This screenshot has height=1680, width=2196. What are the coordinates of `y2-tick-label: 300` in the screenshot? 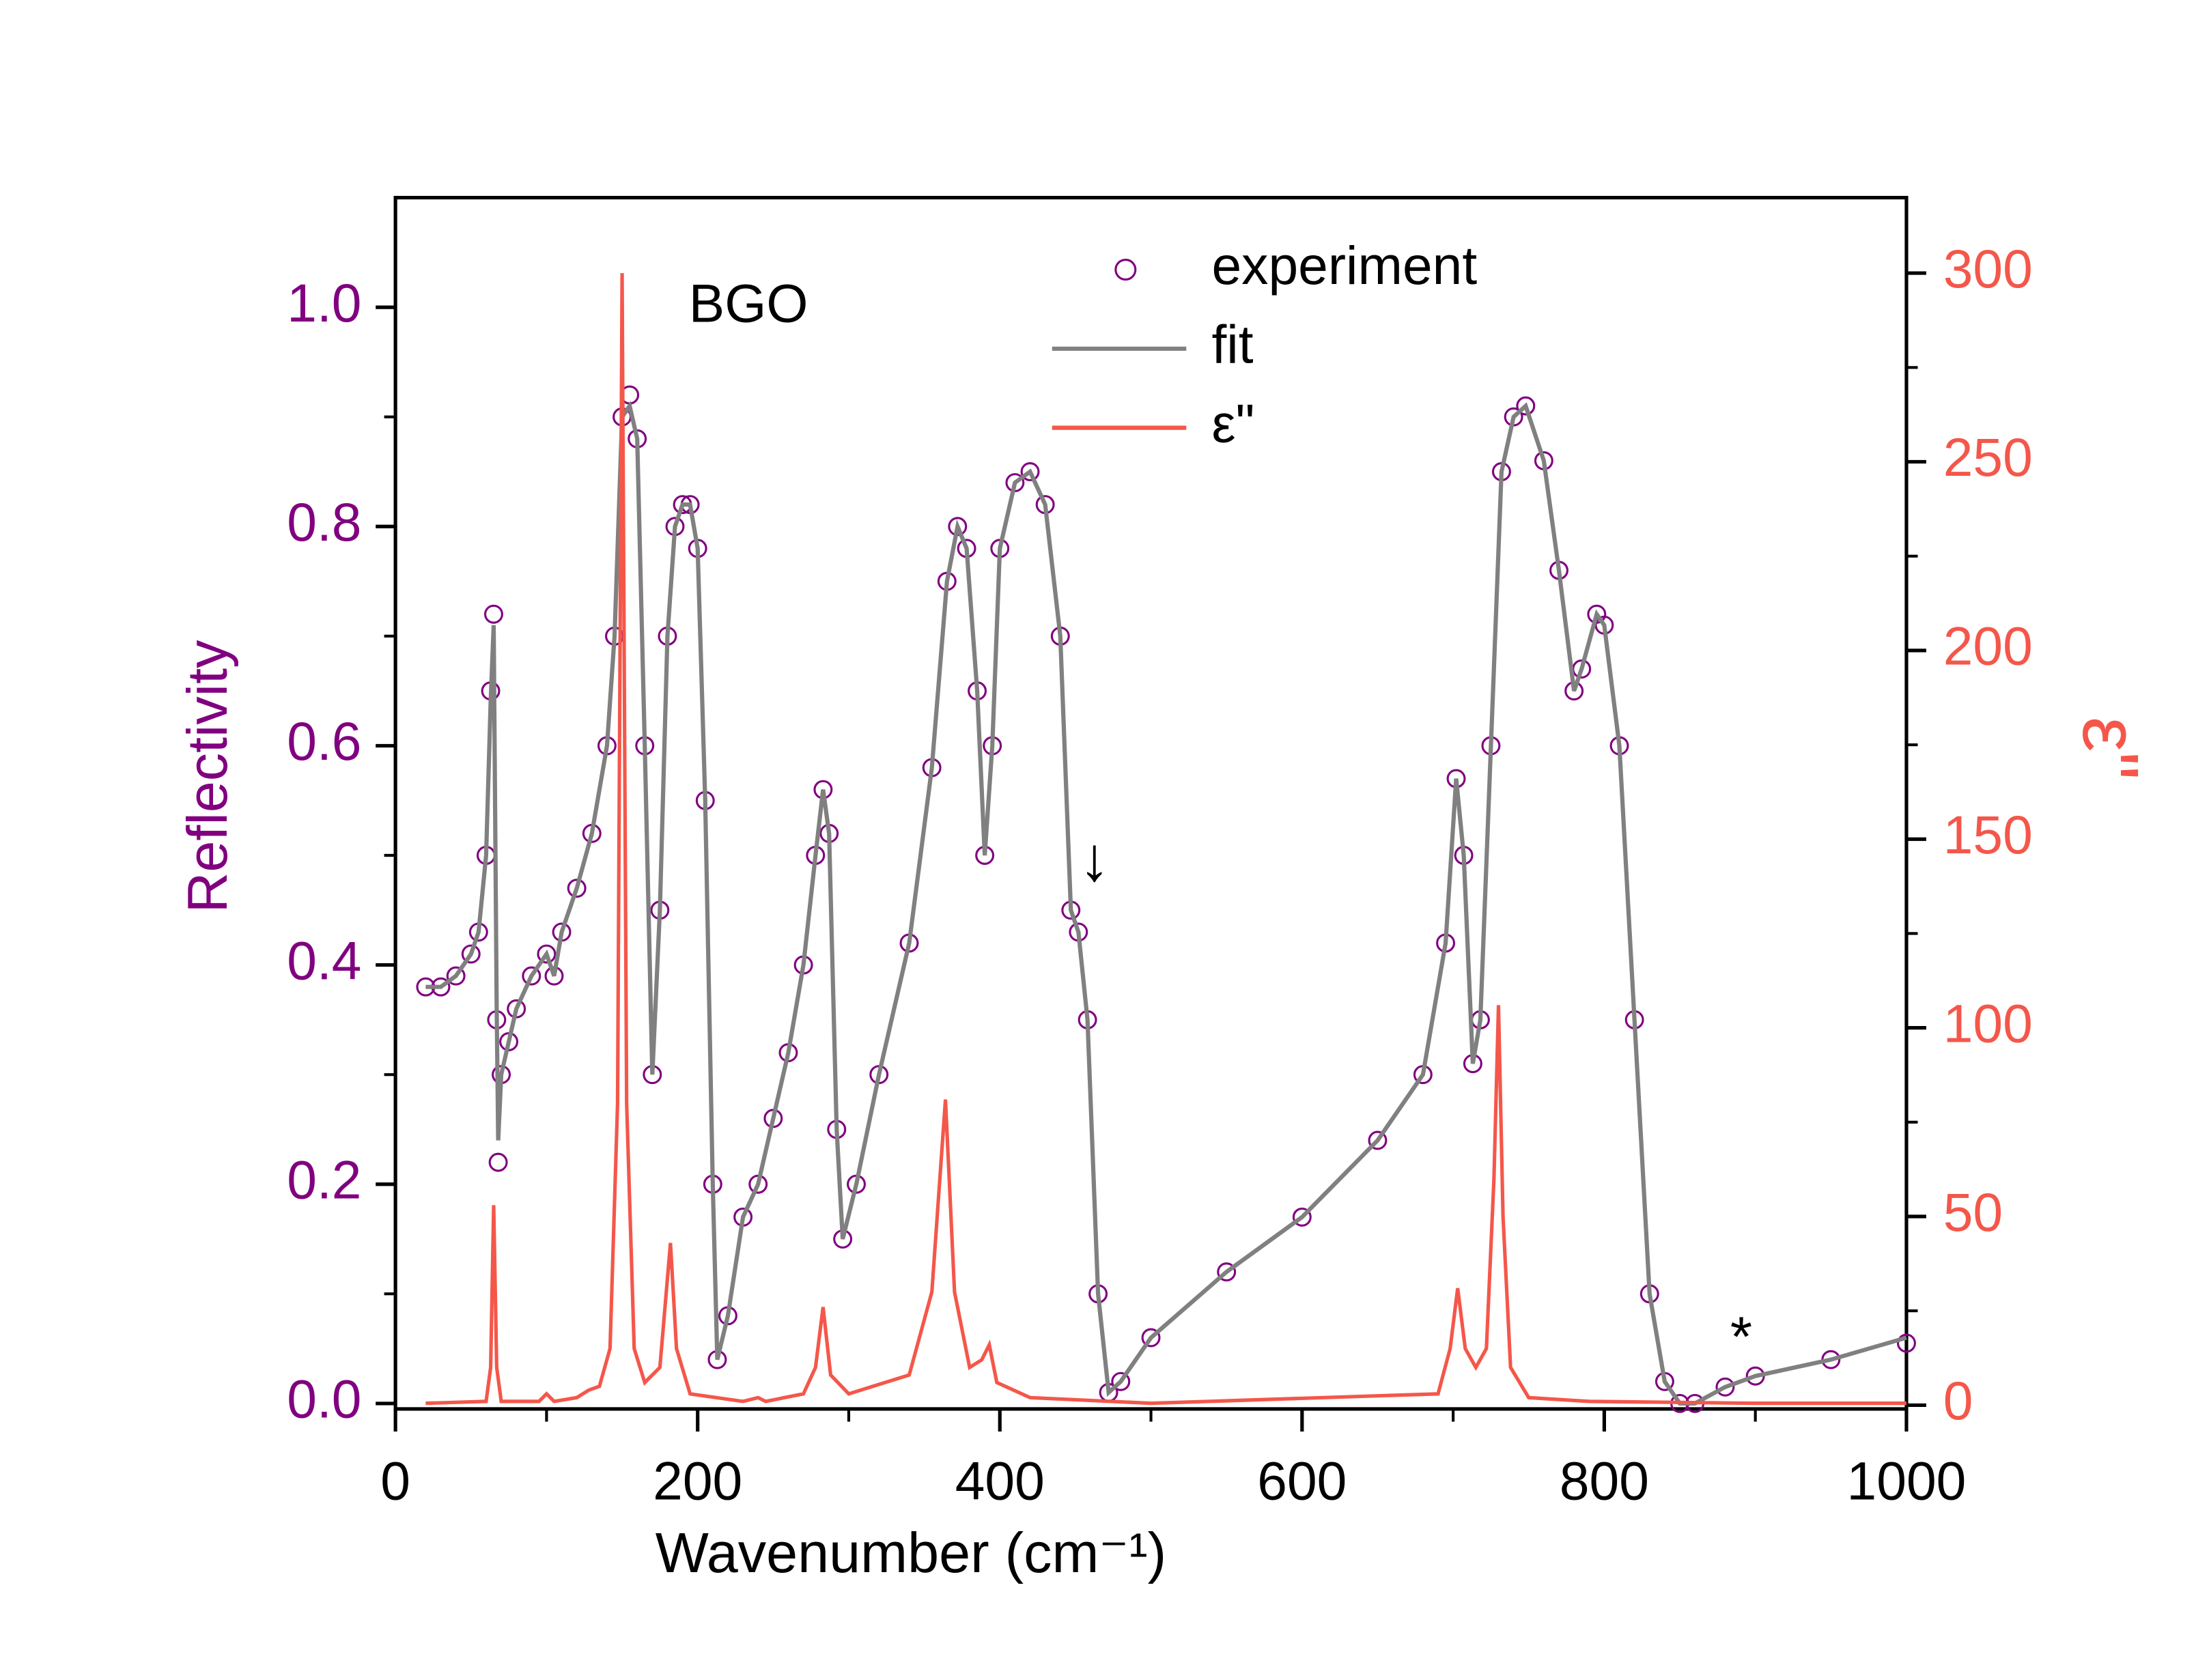 It's located at (1988, 269).